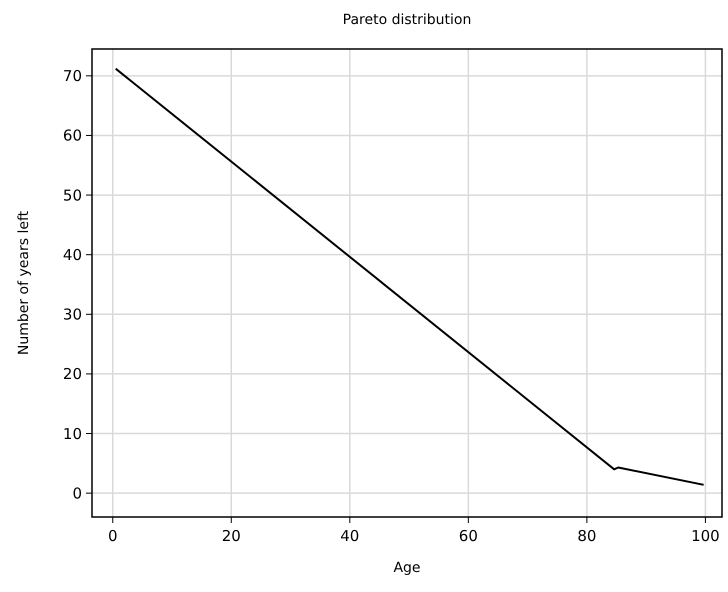  I want to click on y-tick-label: 50, so click(72, 195).